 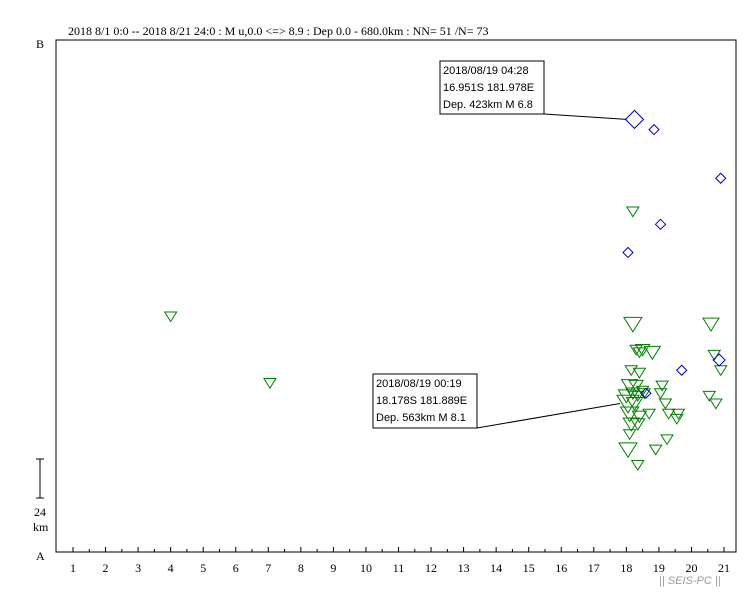 I want to click on x-tick-label: 17, so click(x=594, y=568).